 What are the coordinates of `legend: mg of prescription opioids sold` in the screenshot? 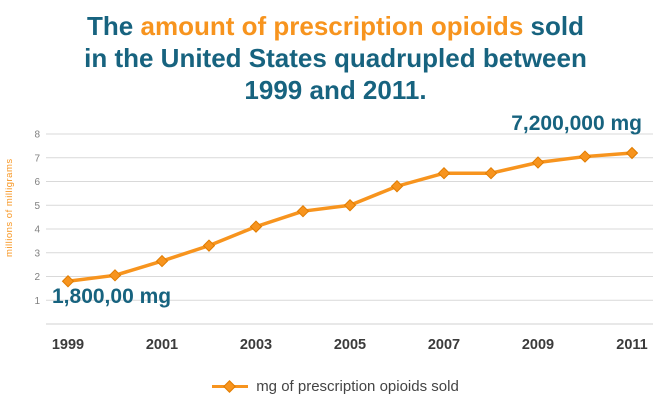 It's located at (335, 386).